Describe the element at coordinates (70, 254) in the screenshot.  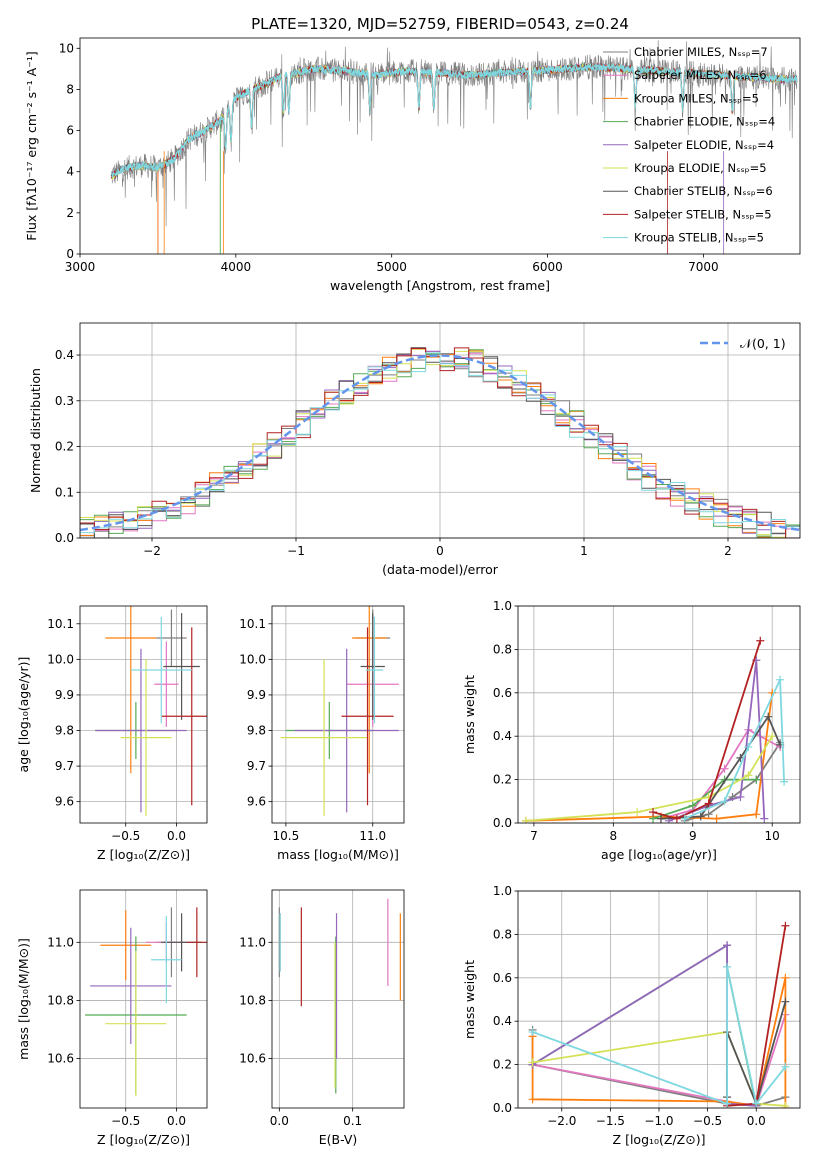
I see `y-tick-label: 0` at that location.